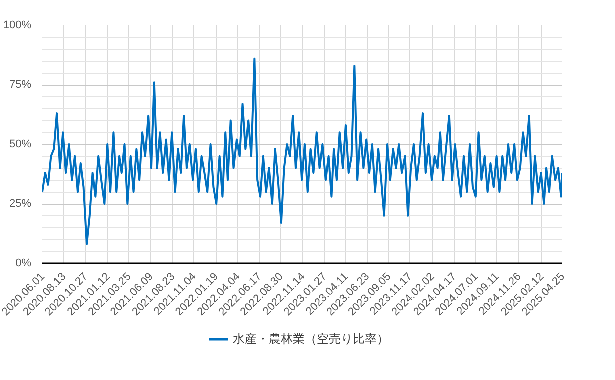 This screenshot has height=380, width=615. I want to click on legend-label: 水産・農林業（空売り比率）, so click(311, 339).